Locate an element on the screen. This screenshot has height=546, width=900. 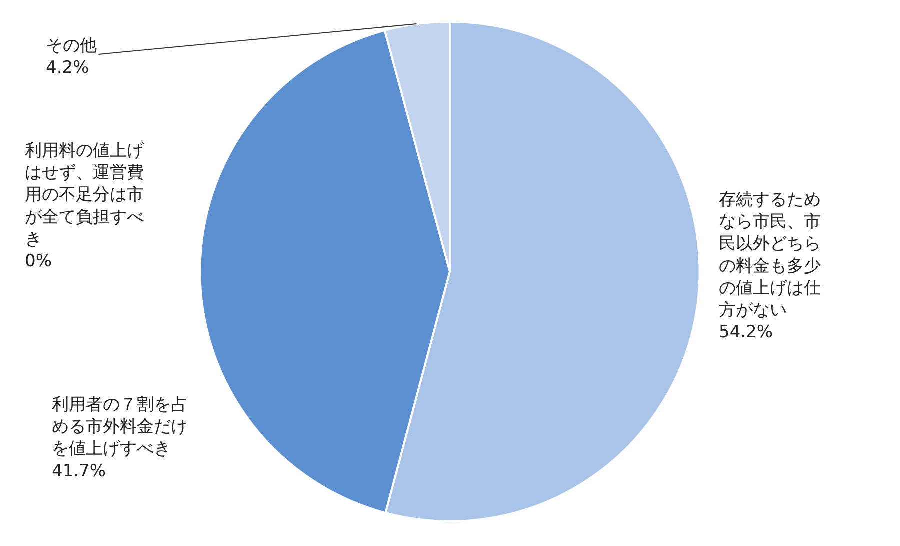
slice-label: 利用者の７割を占める市外料金だけを値上げすべき is located at coordinates (120, 427).